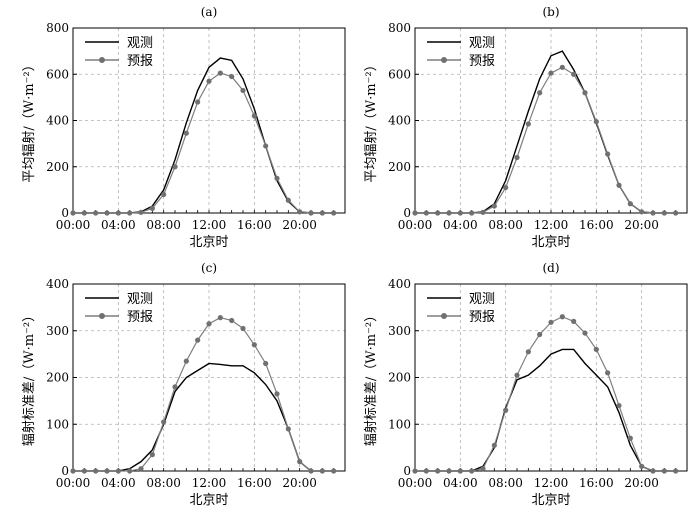 This screenshot has width=700, height=519. What do you see at coordinates (57, 424) in the screenshot?
I see `y-tick-label: 100` at bounding box center [57, 424].